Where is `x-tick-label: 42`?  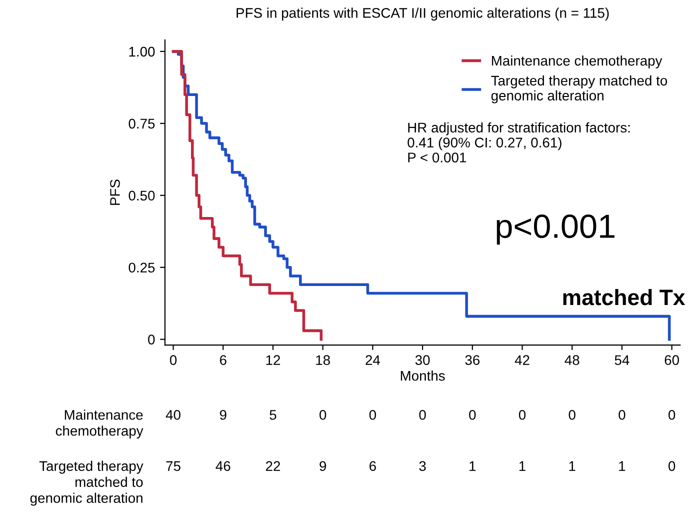
x-tick-label: 42 is located at coordinates (522, 360).